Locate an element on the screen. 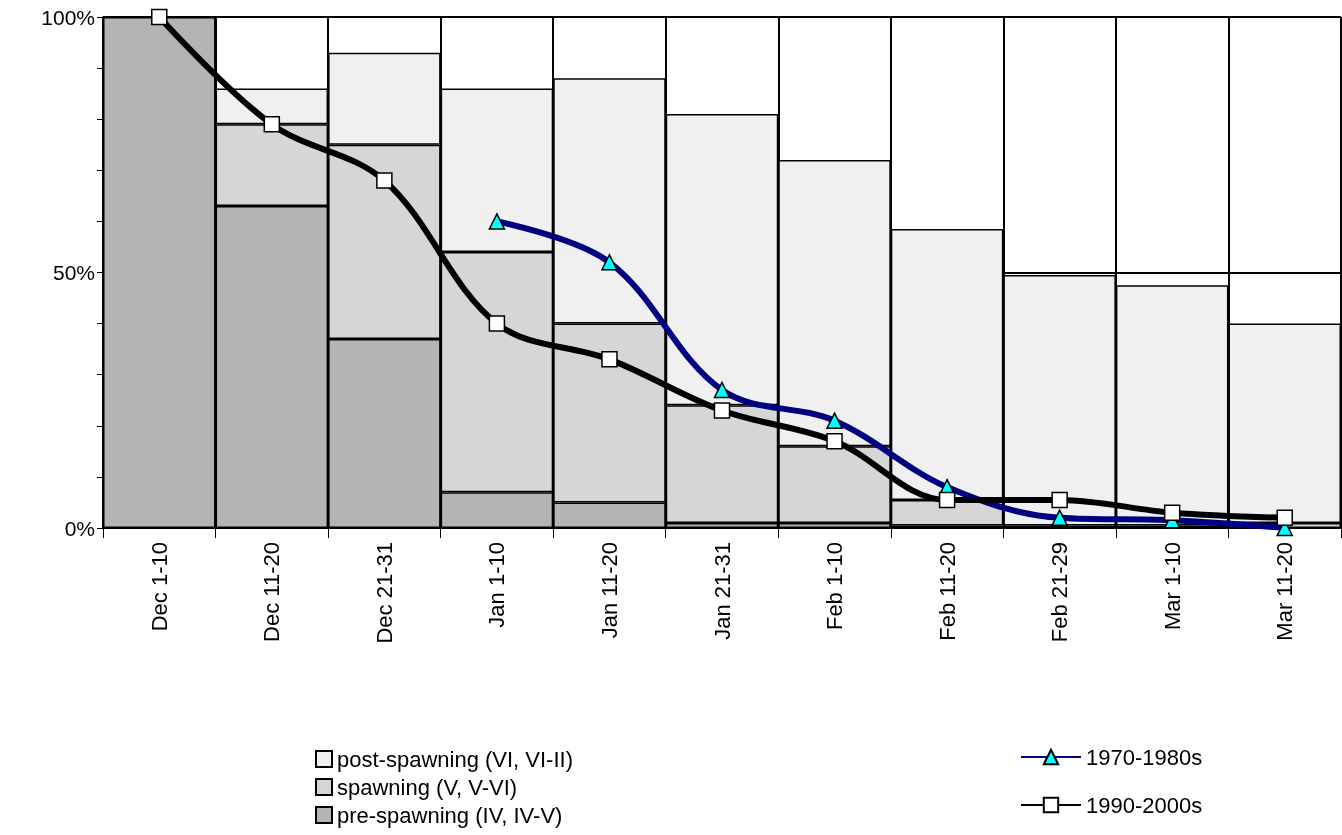 The width and height of the screenshot is (1342, 835). x-tick-label: Feb 1-10 is located at coordinates (835, 586).